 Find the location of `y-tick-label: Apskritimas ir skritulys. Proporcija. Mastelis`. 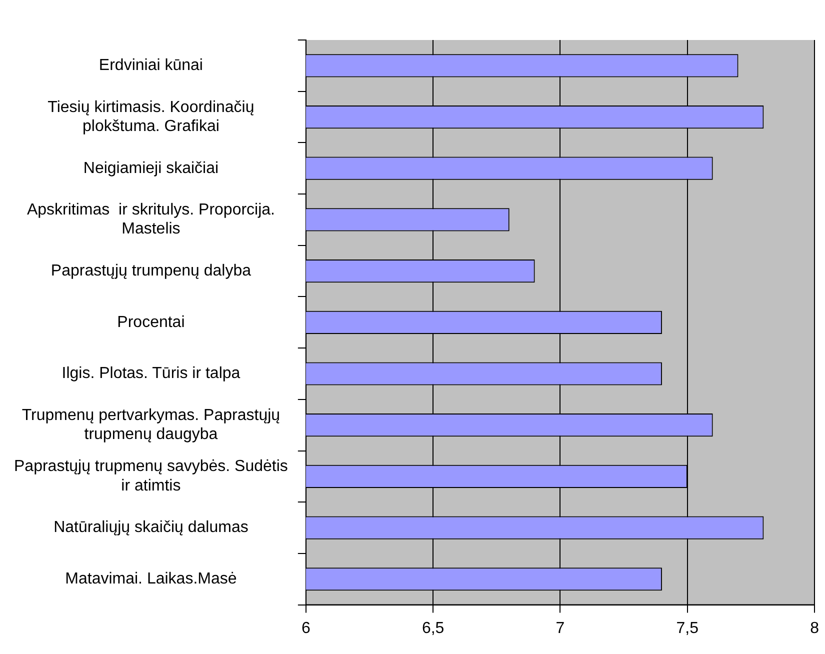

y-tick-label: Apskritimas ir skritulys. Proporcija. Mastelis is located at coordinates (150, 220).